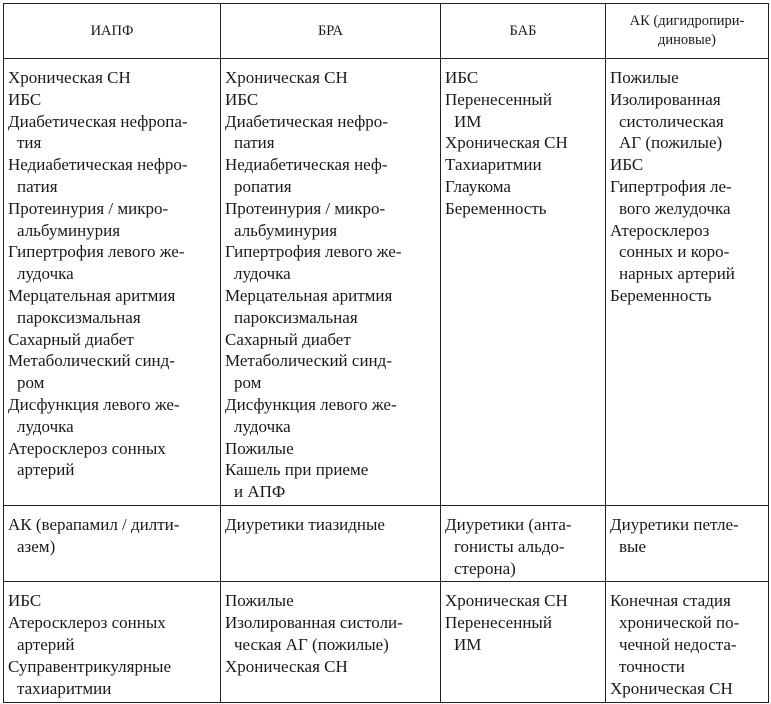 This screenshot has height=704, width=771. Describe the element at coordinates (478, 186) in the screenshot. I see `cell-line: Глаукома` at that location.